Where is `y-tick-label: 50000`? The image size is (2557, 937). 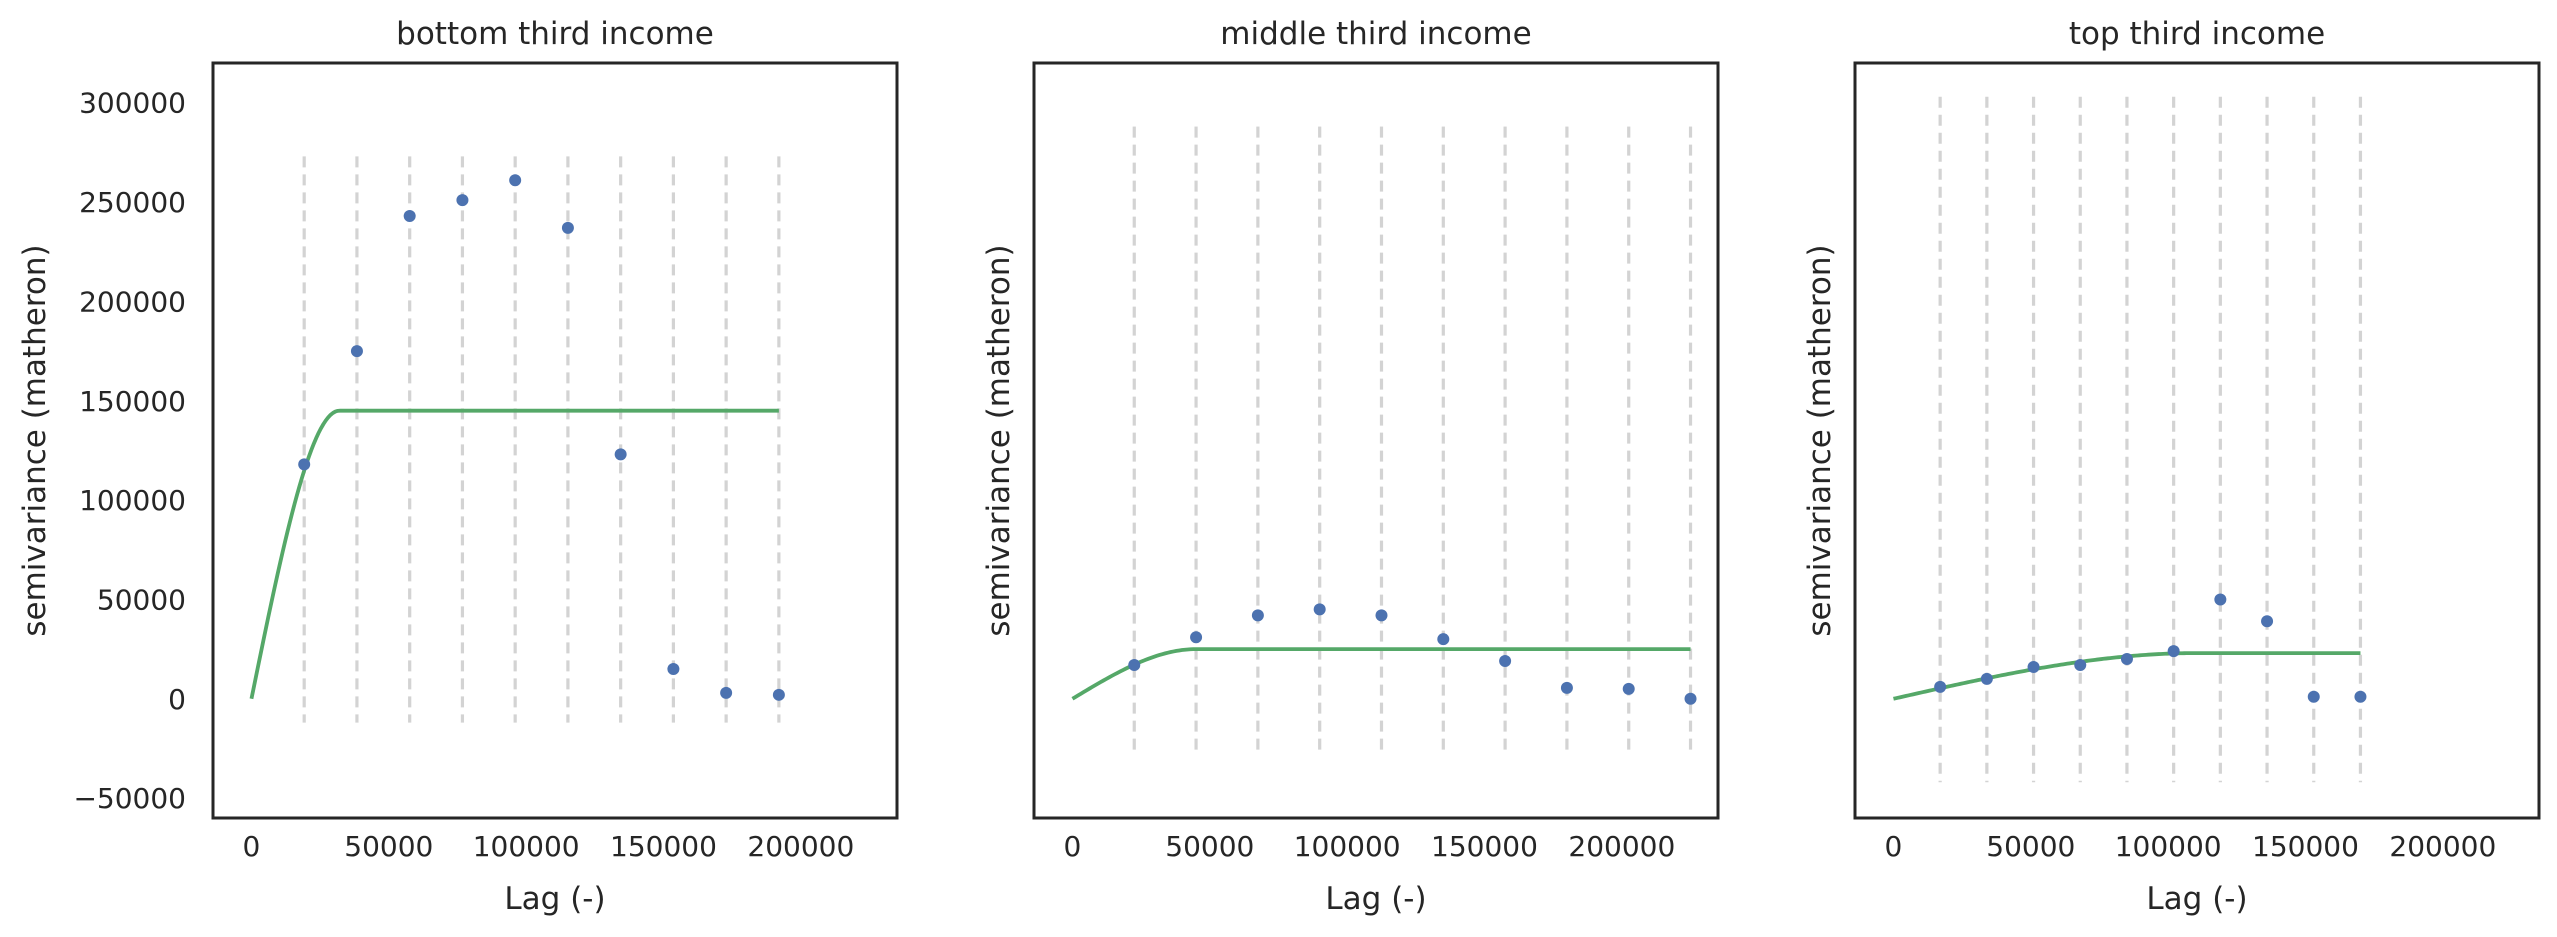 y-tick-label: 50000 is located at coordinates (141, 599).